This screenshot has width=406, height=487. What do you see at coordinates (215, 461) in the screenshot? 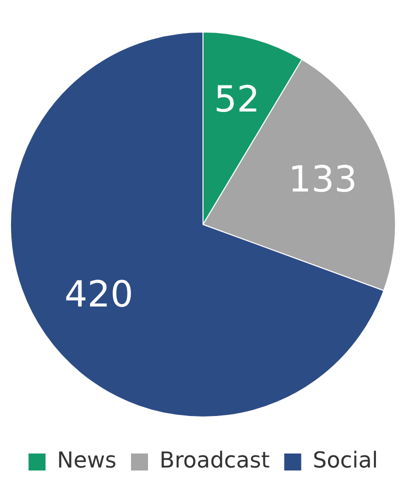
I see `legend-label: Broadcast` at bounding box center [215, 461].